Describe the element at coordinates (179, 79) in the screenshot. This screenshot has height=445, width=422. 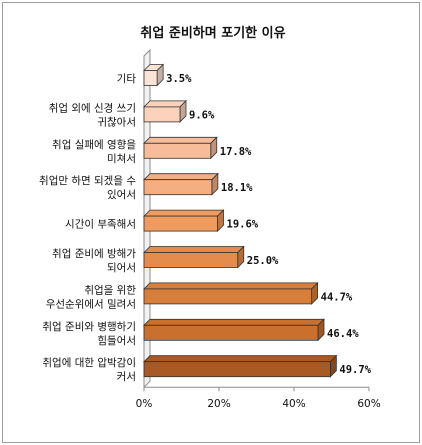
I see `value-label: 3.5%` at that location.